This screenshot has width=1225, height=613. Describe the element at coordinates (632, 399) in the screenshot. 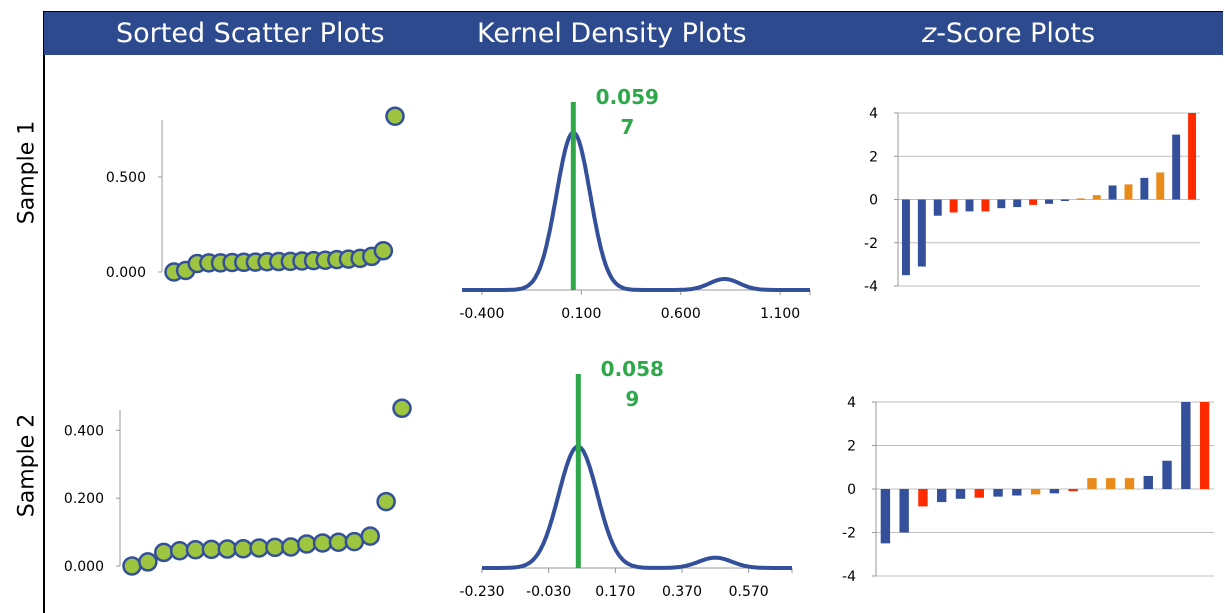

I see `kde2-marker-label-2: 9` at that location.